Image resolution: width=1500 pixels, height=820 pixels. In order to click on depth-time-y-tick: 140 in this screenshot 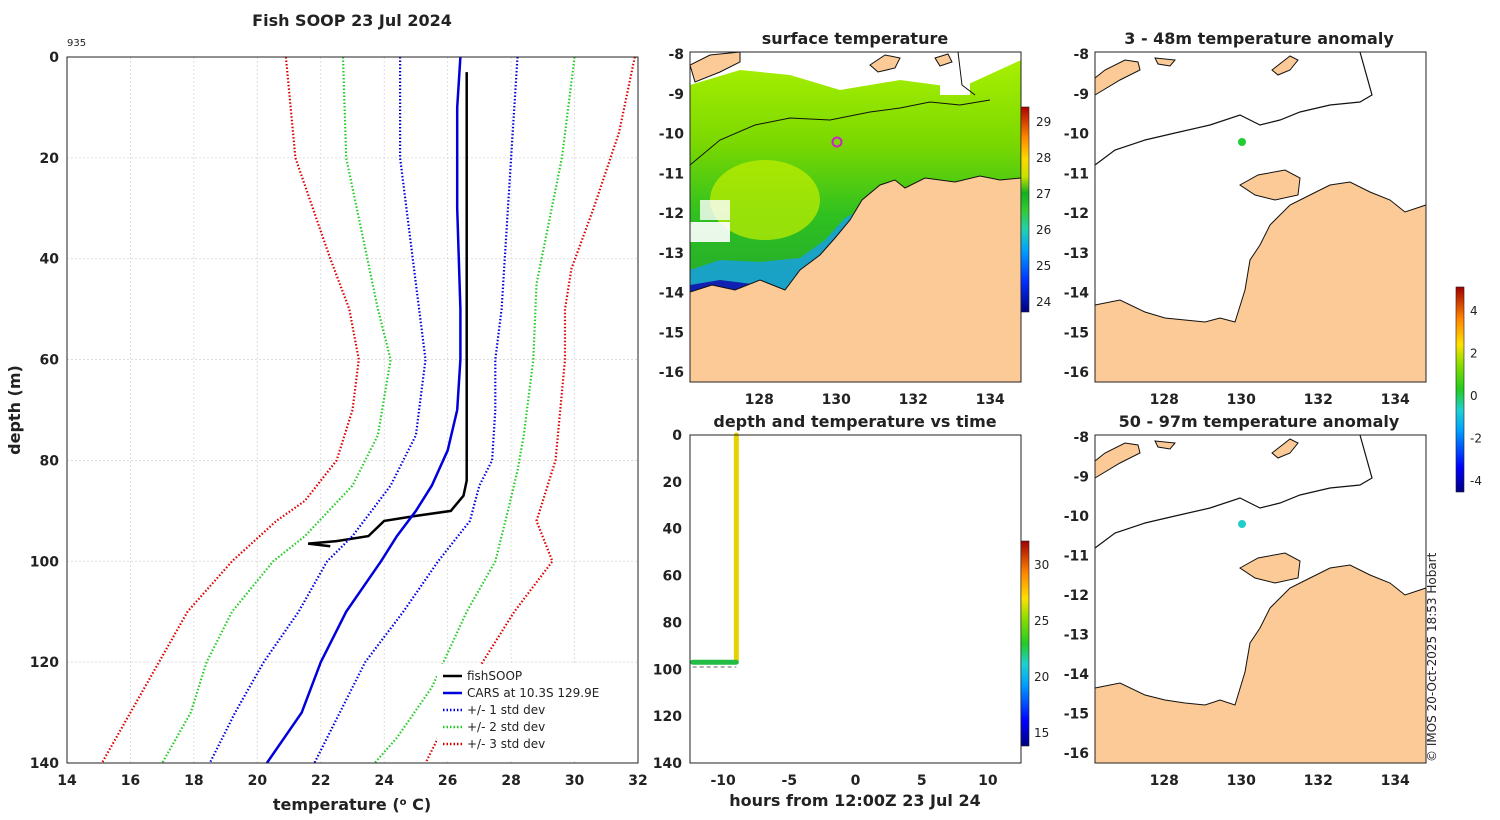, I will do `click(667, 764)`.